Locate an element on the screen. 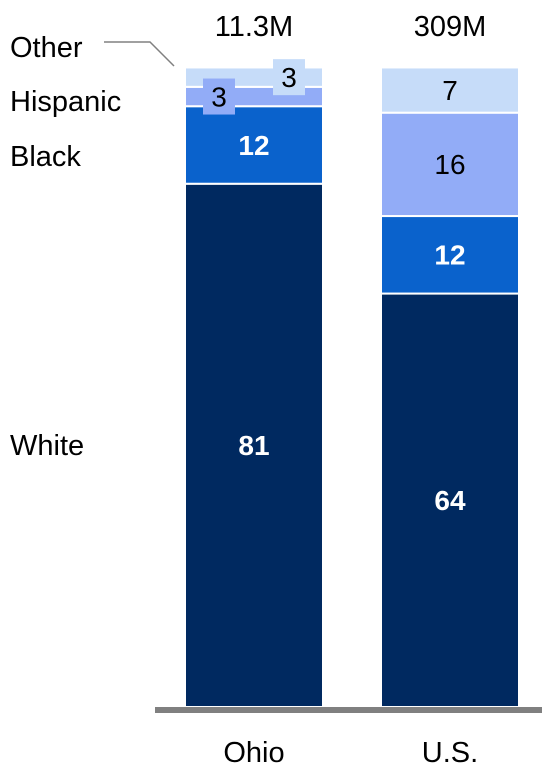  other-value-label-us: 7 is located at coordinates (450, 90).